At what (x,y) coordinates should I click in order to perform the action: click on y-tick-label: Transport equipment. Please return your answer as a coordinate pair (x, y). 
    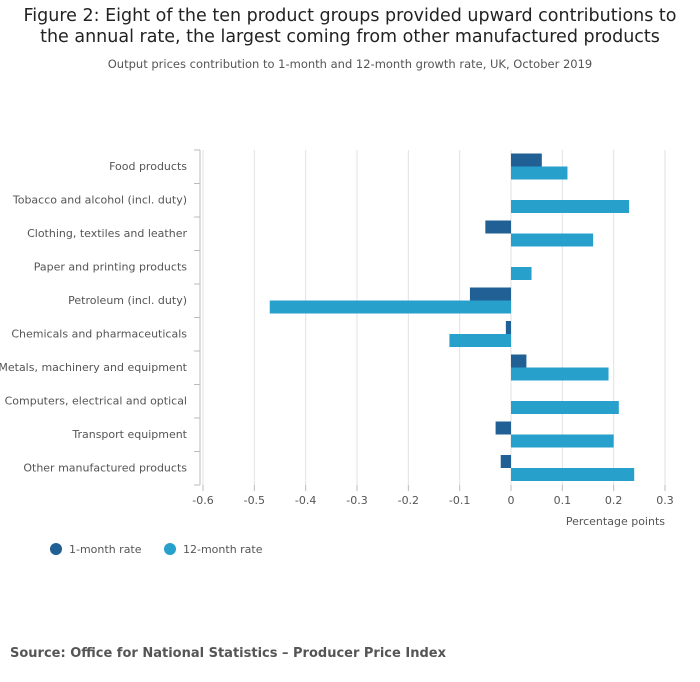
    Looking at the image, I should click on (129, 434).